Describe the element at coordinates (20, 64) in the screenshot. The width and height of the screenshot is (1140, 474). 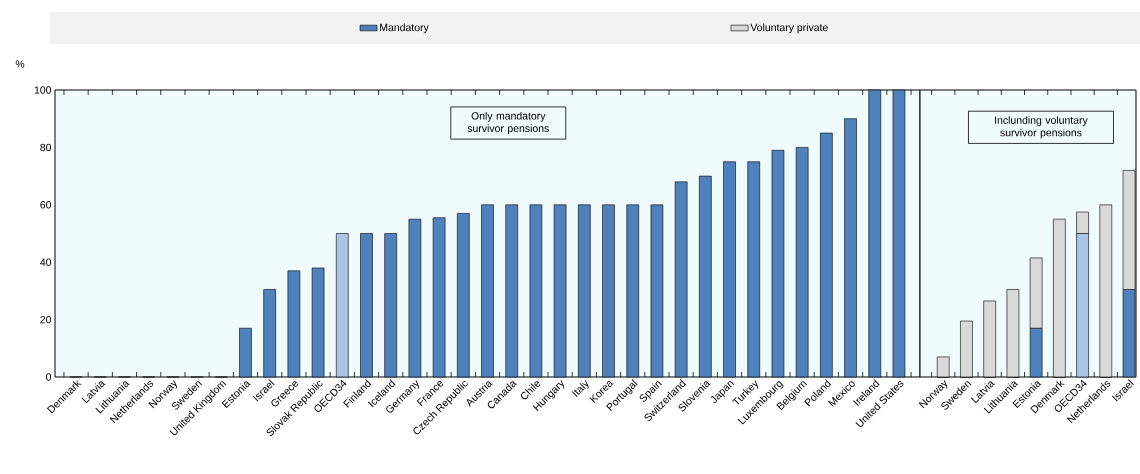
I see `y-axis-title: %` at that location.